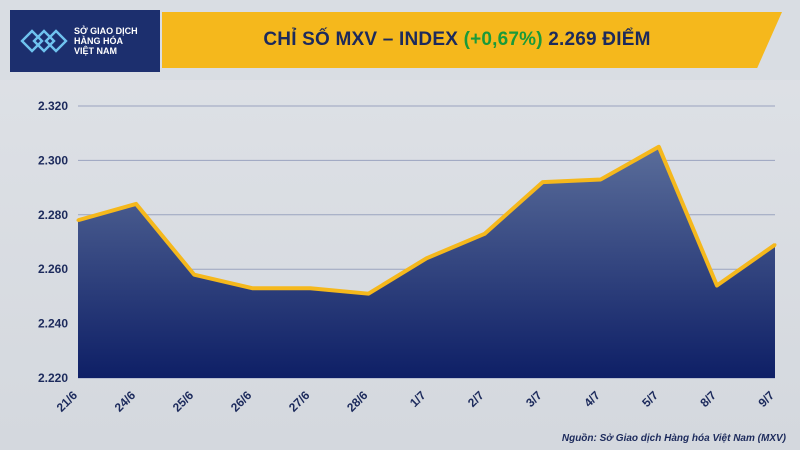  What do you see at coordinates (44, 41) in the screenshot?
I see `mxv-logo-icon` at bounding box center [44, 41].